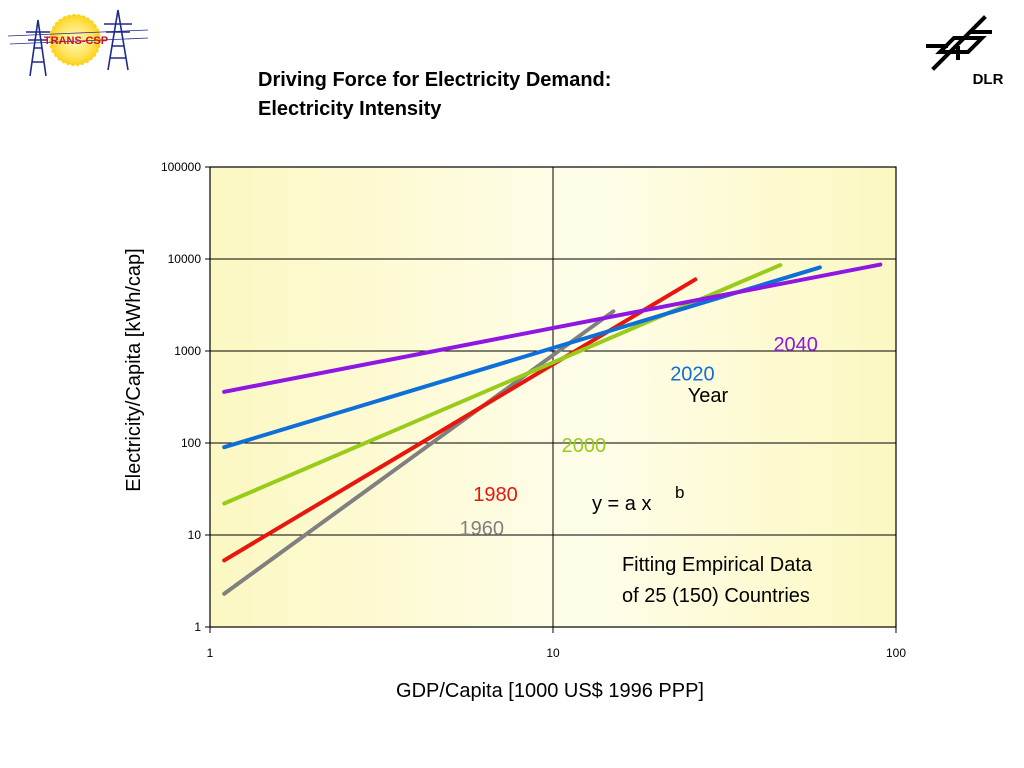 This screenshot has height=768, width=1024. I want to click on y-tick-label: 100000, so click(181, 167).